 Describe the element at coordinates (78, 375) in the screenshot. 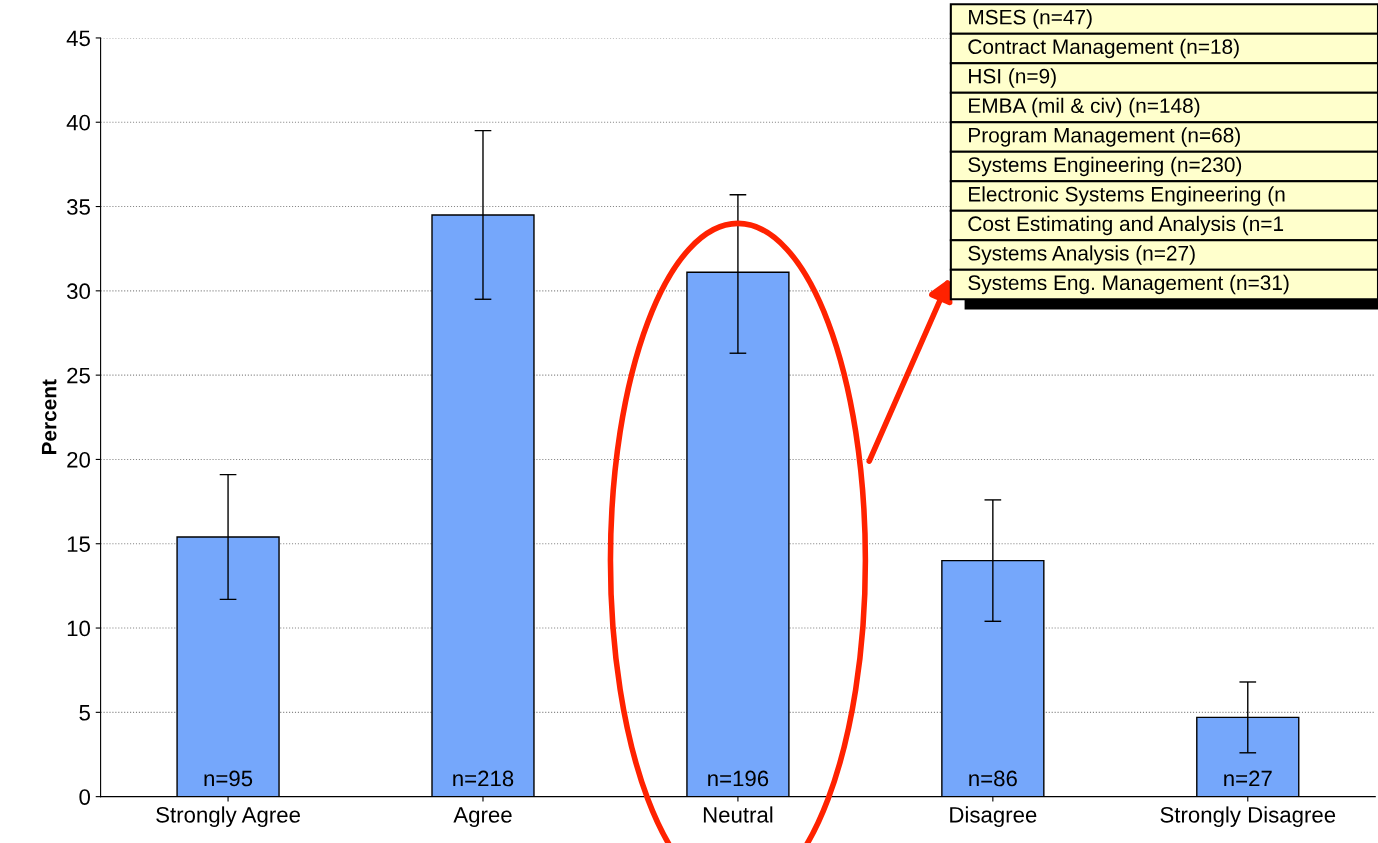

I see `y-tick-label: 25` at that location.